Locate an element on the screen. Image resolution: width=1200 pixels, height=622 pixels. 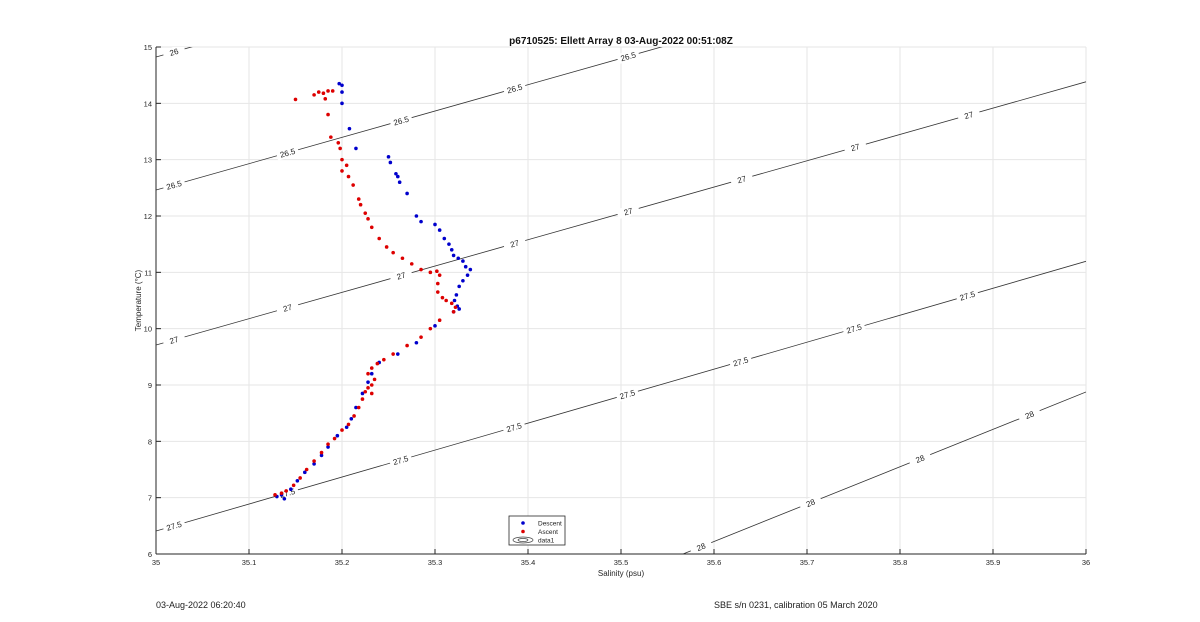
y-tick-label: 15 is located at coordinates (148, 47).